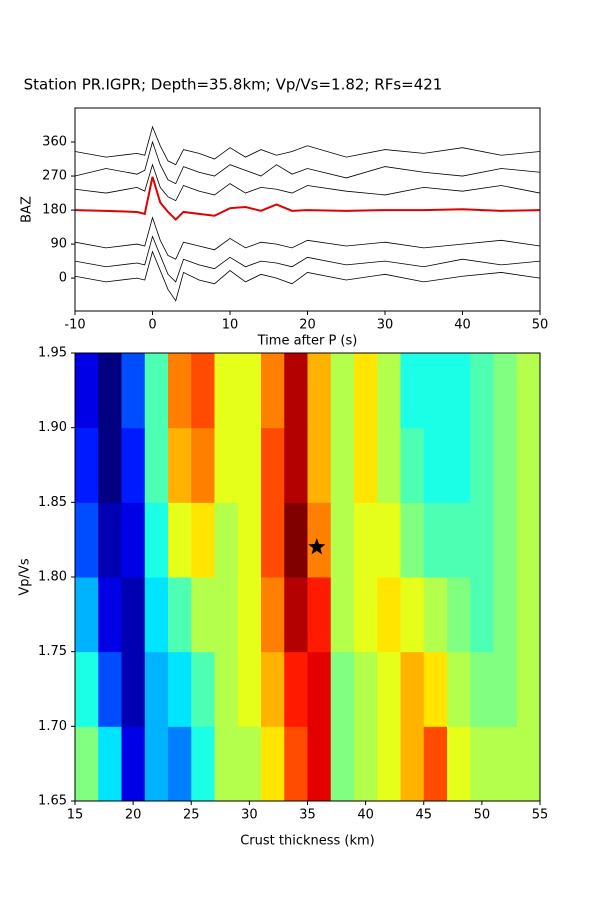 This screenshot has height=900, width=600. I want to click on y-tick-label: 270, so click(54, 176).